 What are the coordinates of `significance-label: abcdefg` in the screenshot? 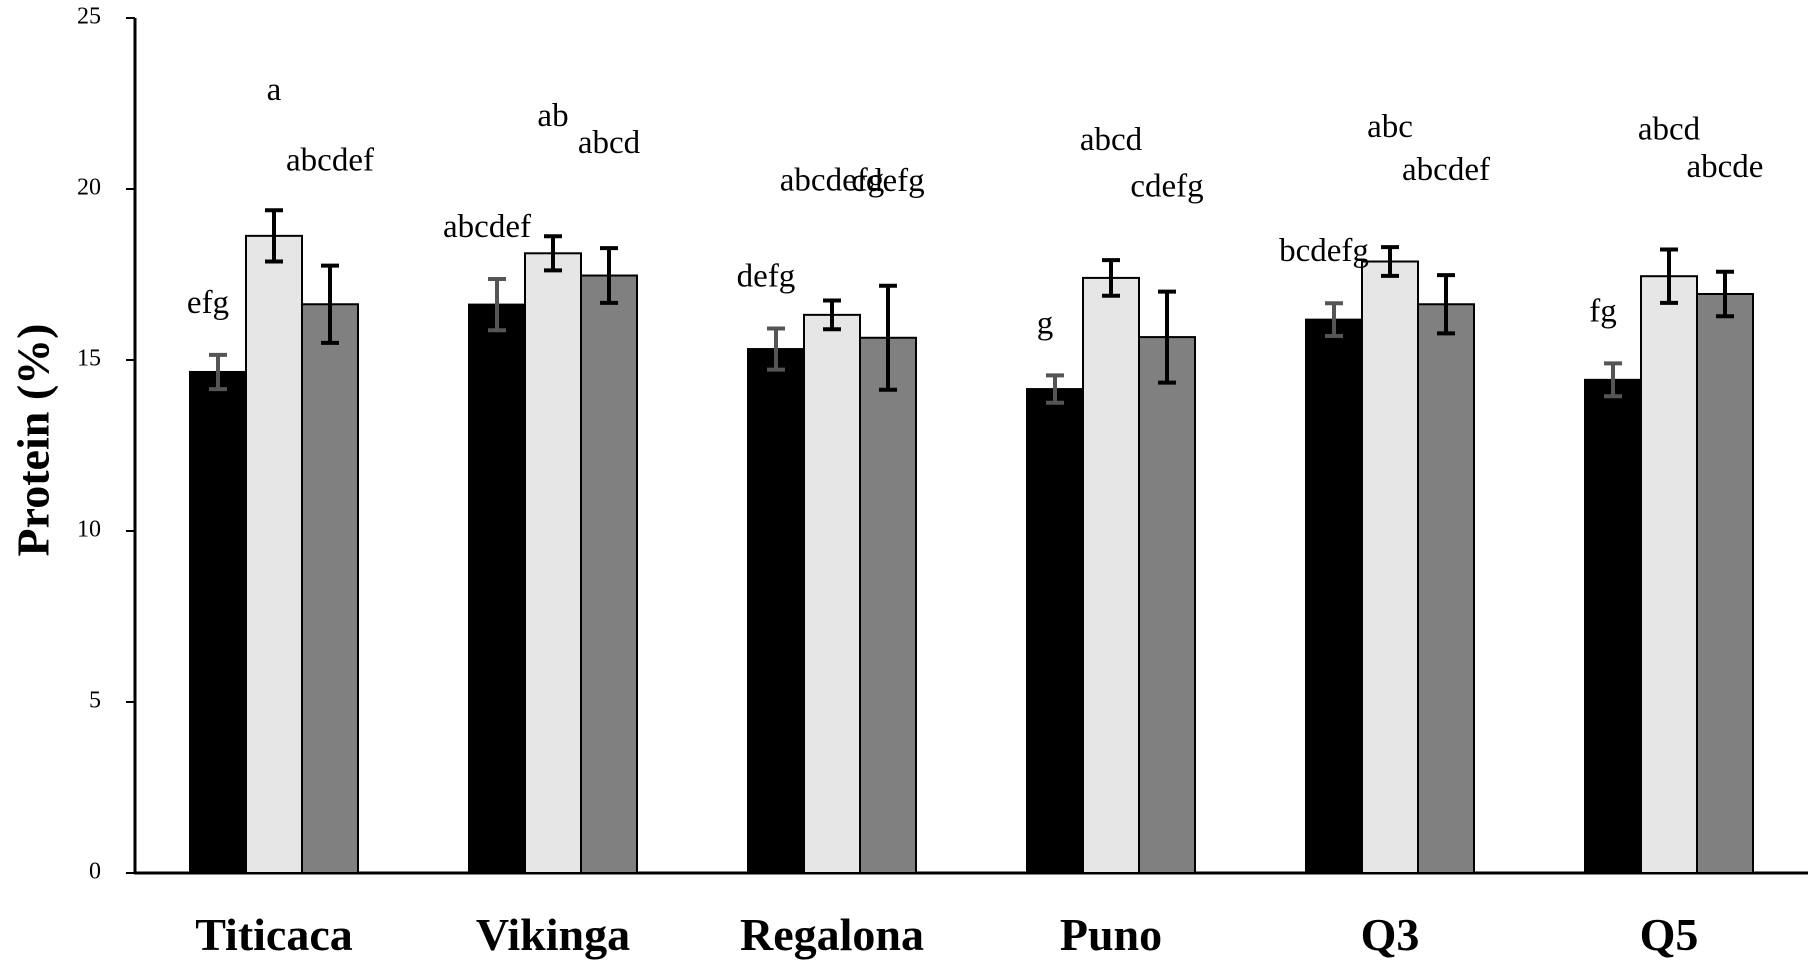 It's located at (832, 180).